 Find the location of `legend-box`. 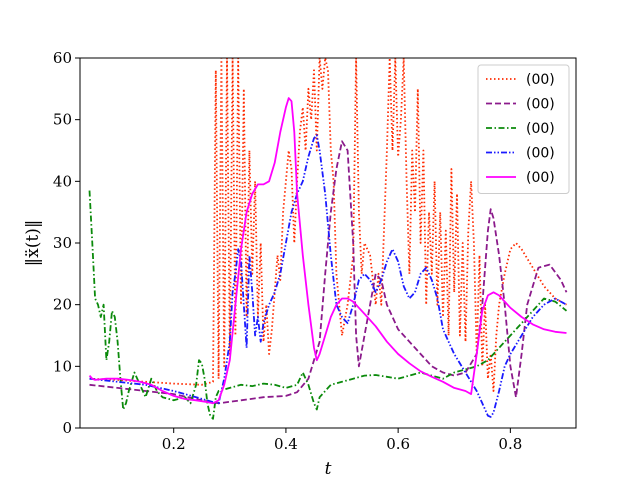

legend-box is located at coordinates (523, 129).